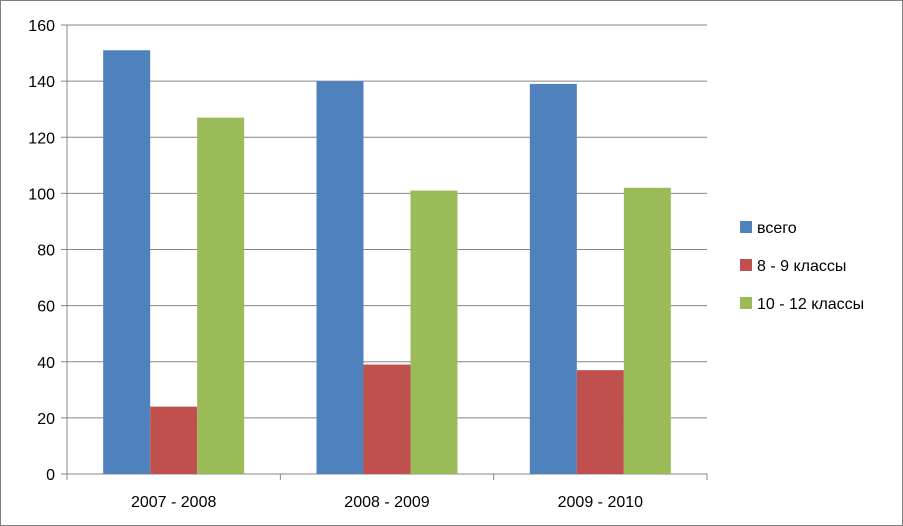 This screenshot has width=903, height=526. What do you see at coordinates (41, 82) in the screenshot?
I see `y-tick-label: 140` at bounding box center [41, 82].